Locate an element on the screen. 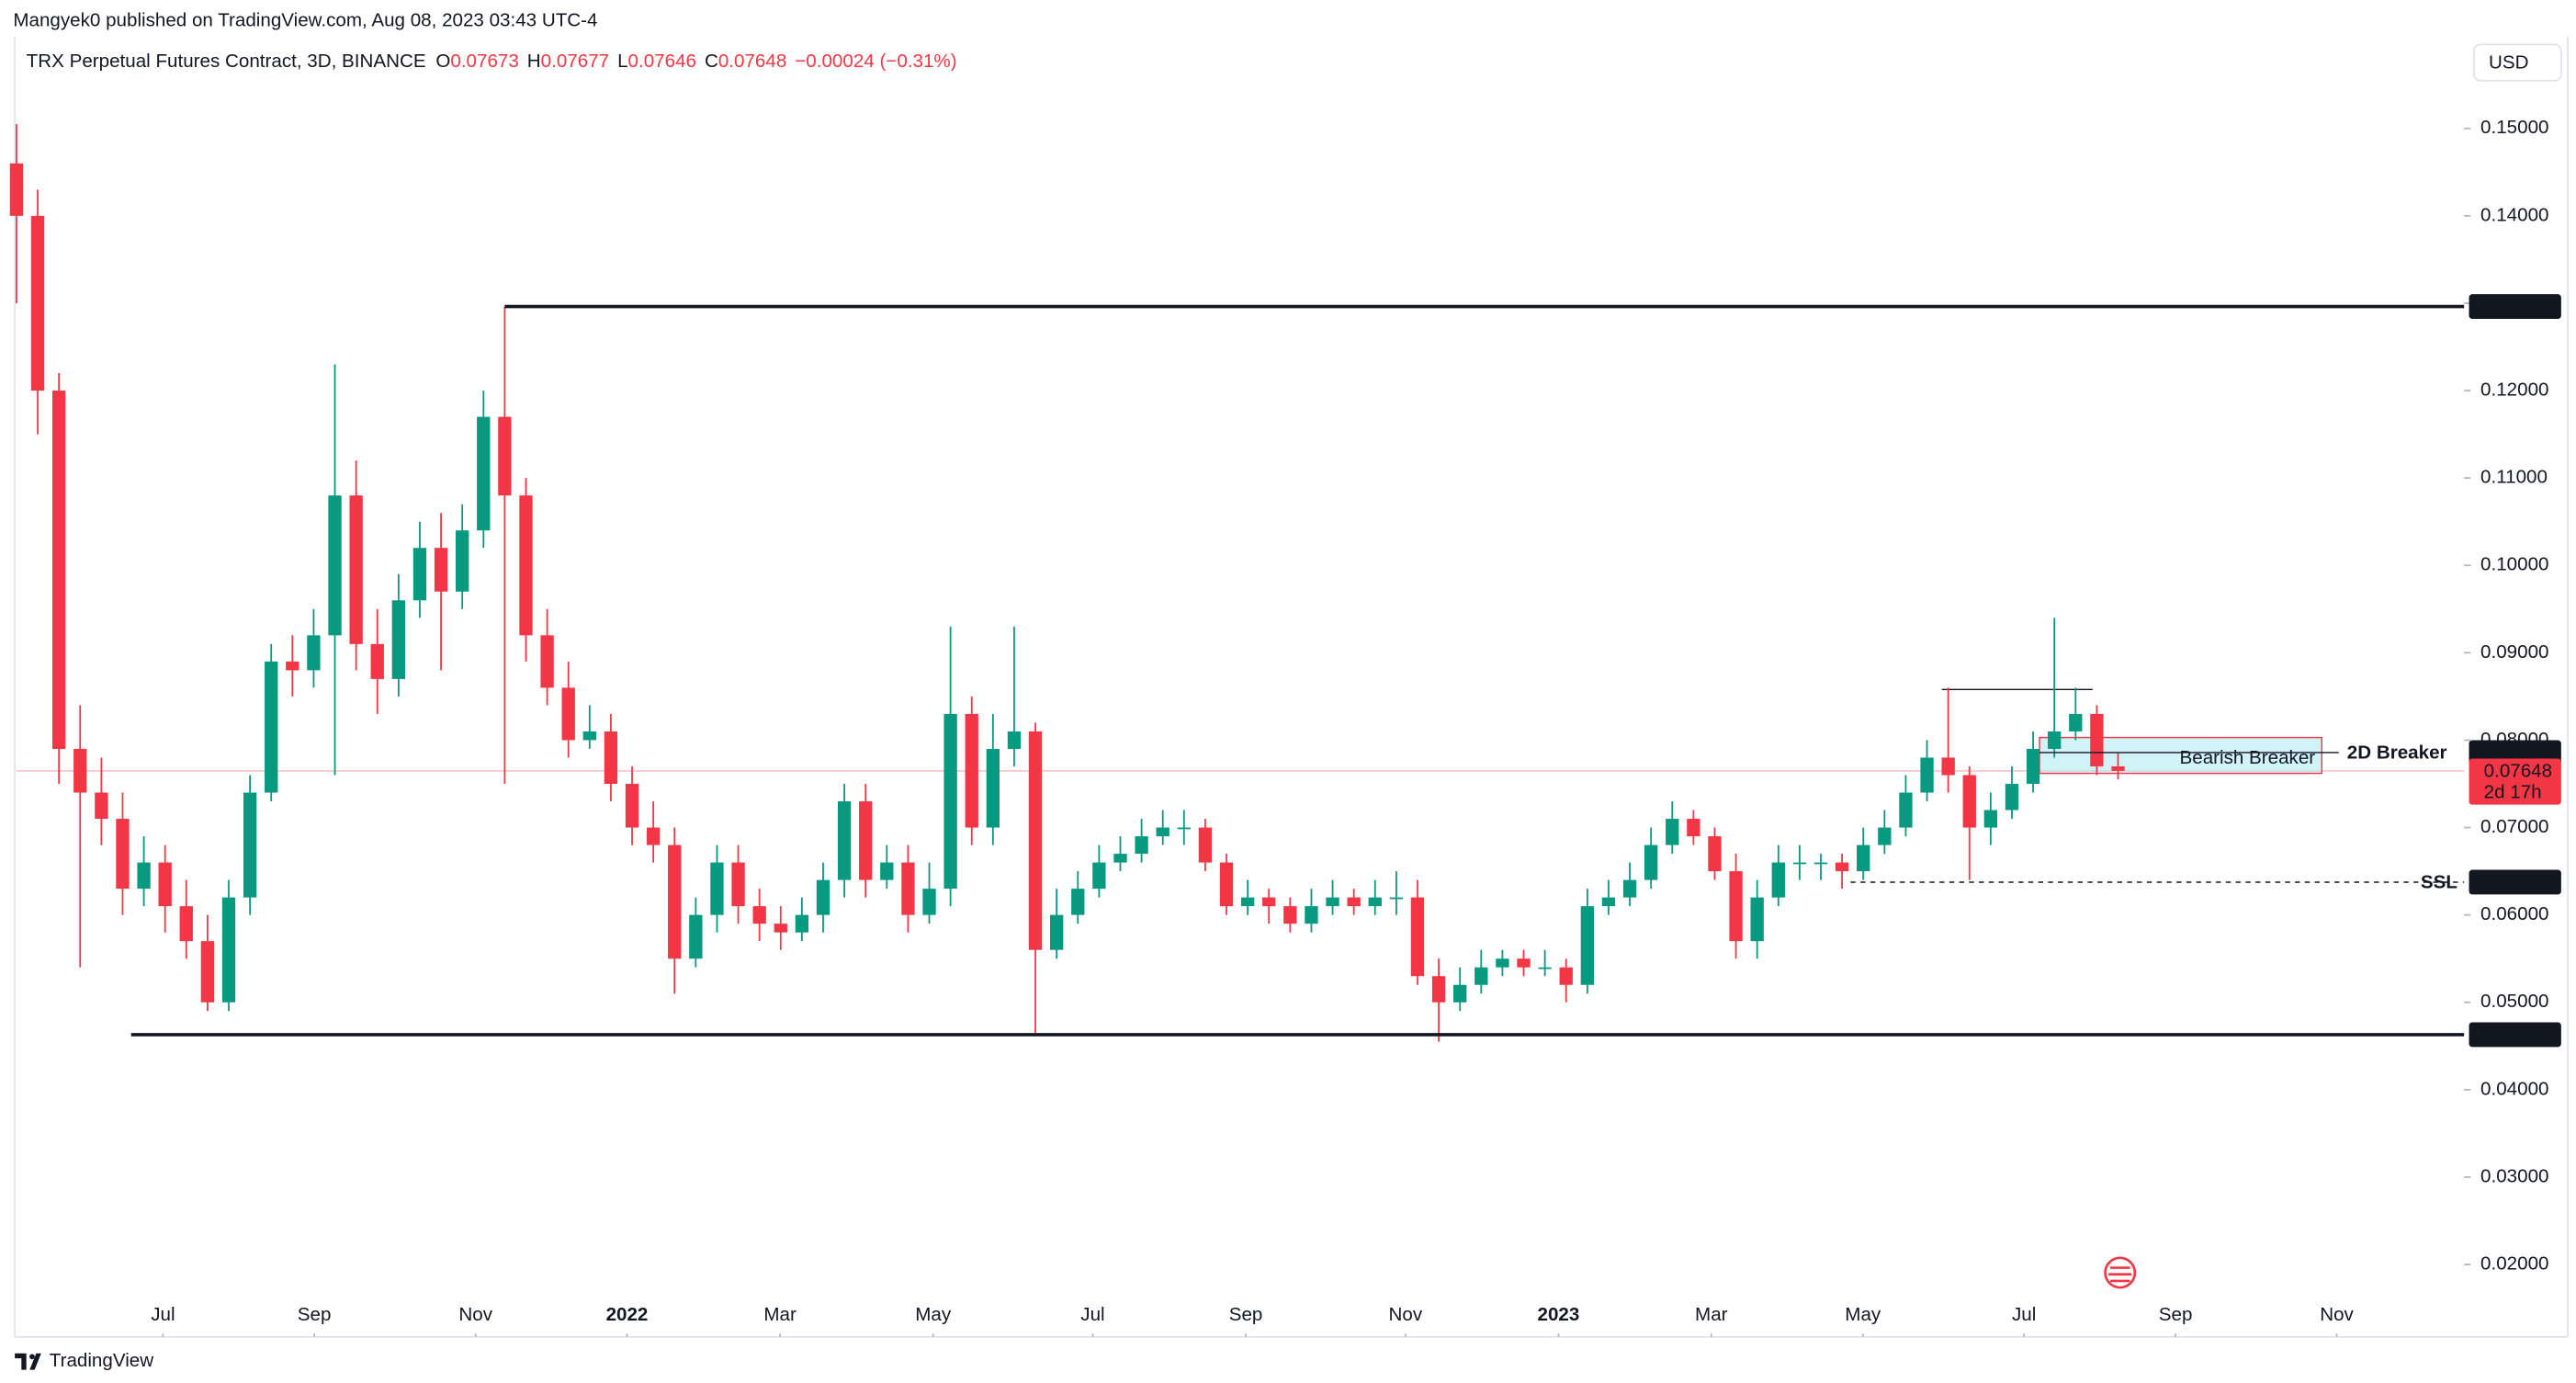  zone-label: Bearish Breaker is located at coordinates (2248, 757).